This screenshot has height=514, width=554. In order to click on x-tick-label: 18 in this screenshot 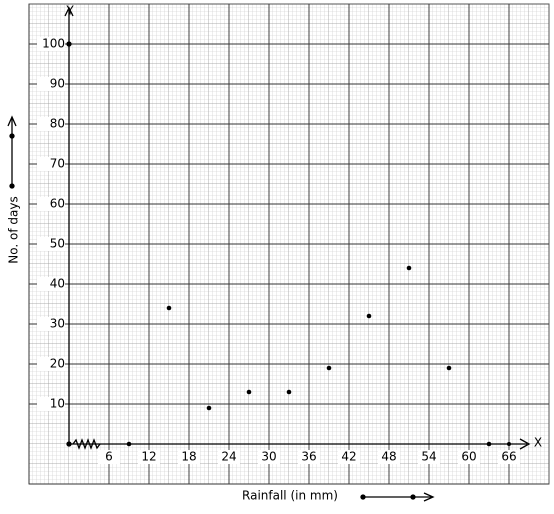, I will do `click(188, 457)`.